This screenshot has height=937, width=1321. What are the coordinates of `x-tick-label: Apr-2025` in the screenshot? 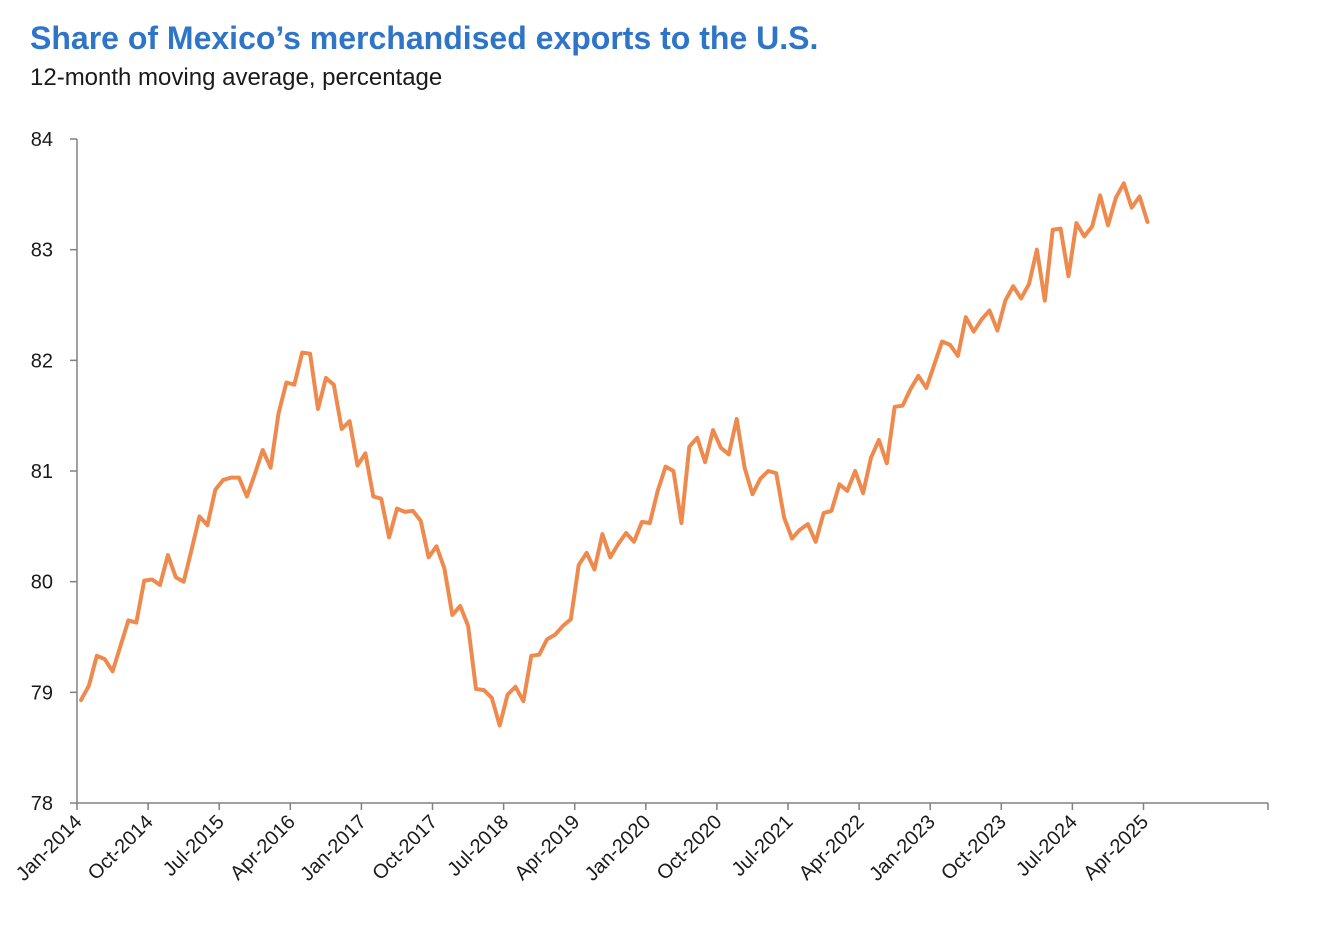 It's located at (1116, 848).